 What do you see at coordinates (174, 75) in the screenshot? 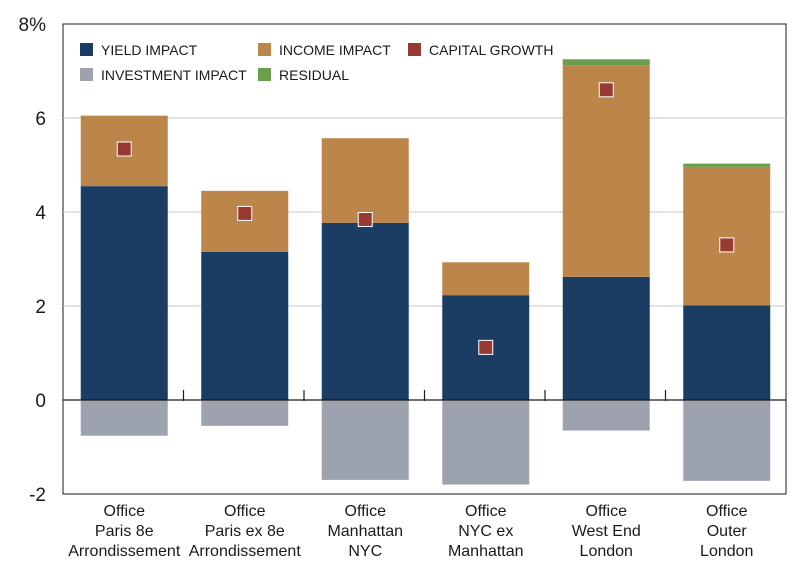
I see `legend-label: INVESTMENT IMPACT` at bounding box center [174, 75].